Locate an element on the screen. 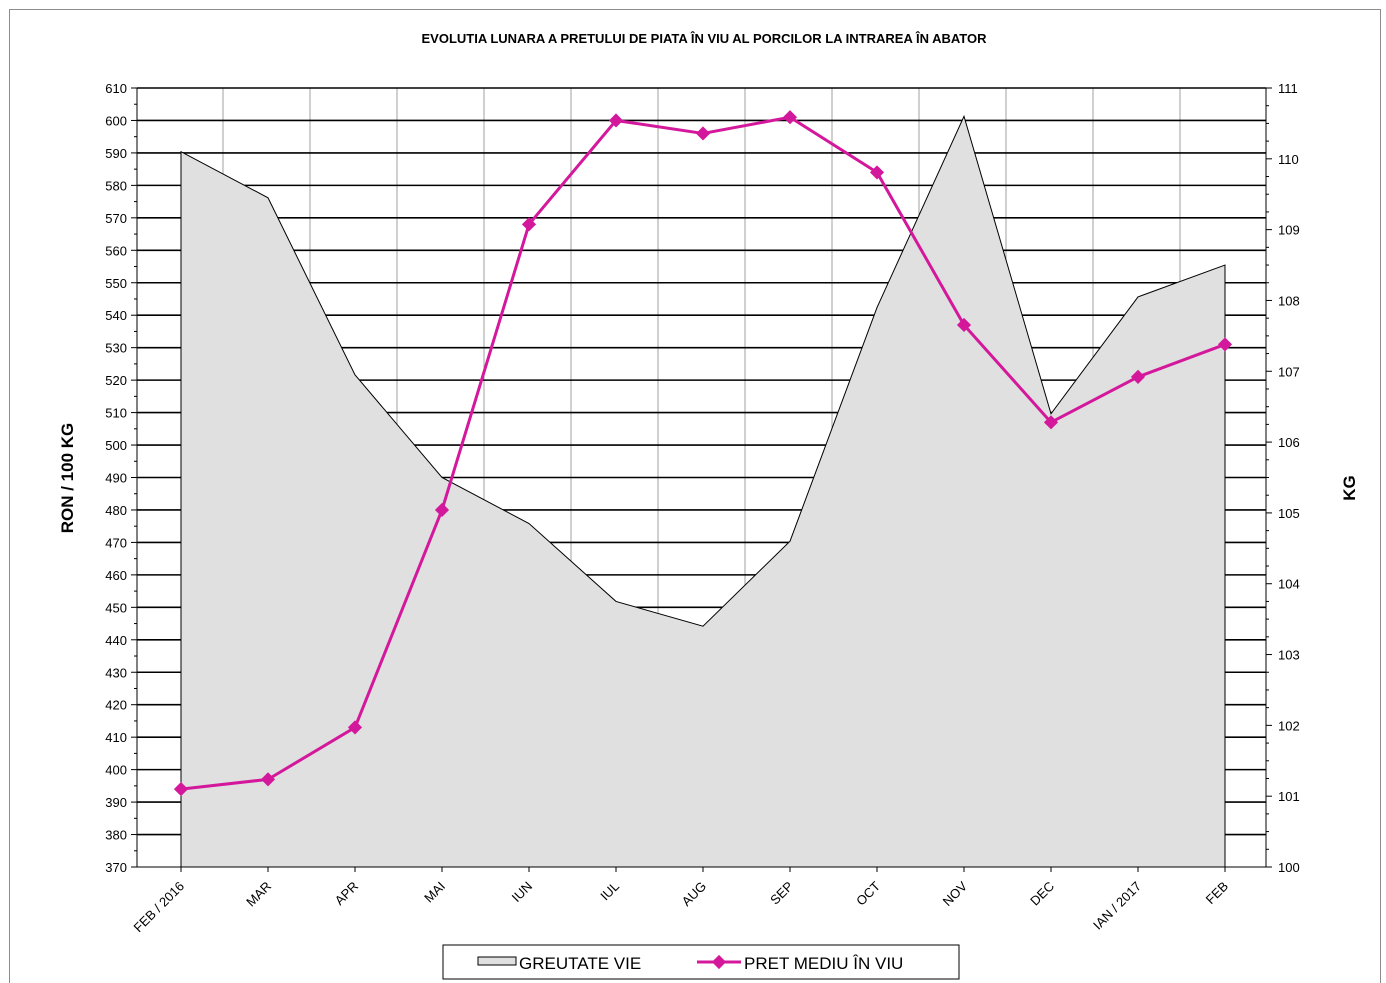 Image resolution: width=1386 pixels, height=983 pixels. legend-label-pret-mediu: PRET MEDIU ÎN VIU is located at coordinates (823, 963).